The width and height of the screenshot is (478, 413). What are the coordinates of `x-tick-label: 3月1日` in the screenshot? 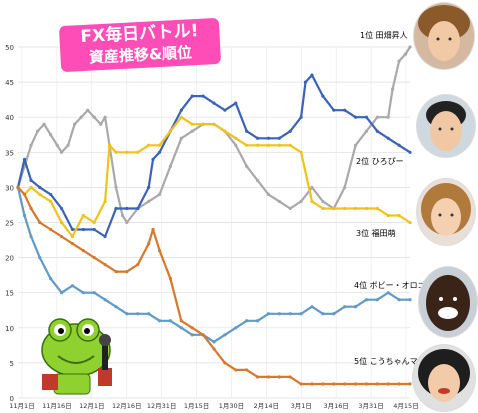 It's located at (301, 406).